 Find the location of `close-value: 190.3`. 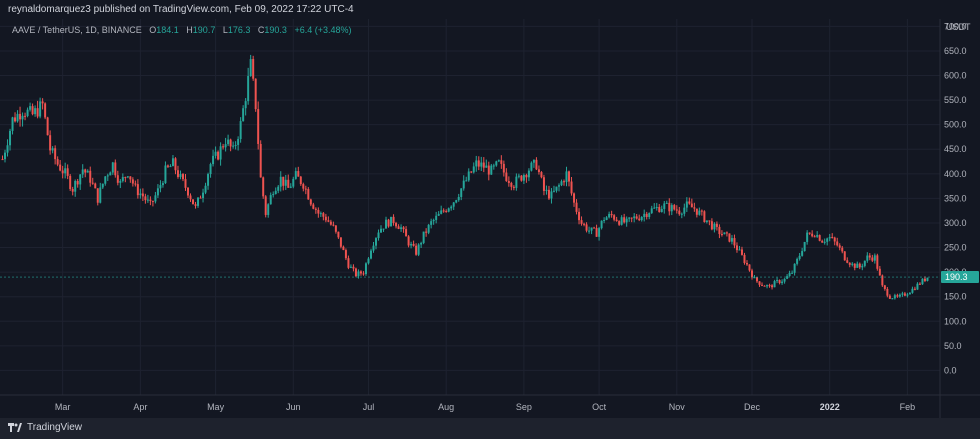

close-value: 190.3 is located at coordinates (275, 30).